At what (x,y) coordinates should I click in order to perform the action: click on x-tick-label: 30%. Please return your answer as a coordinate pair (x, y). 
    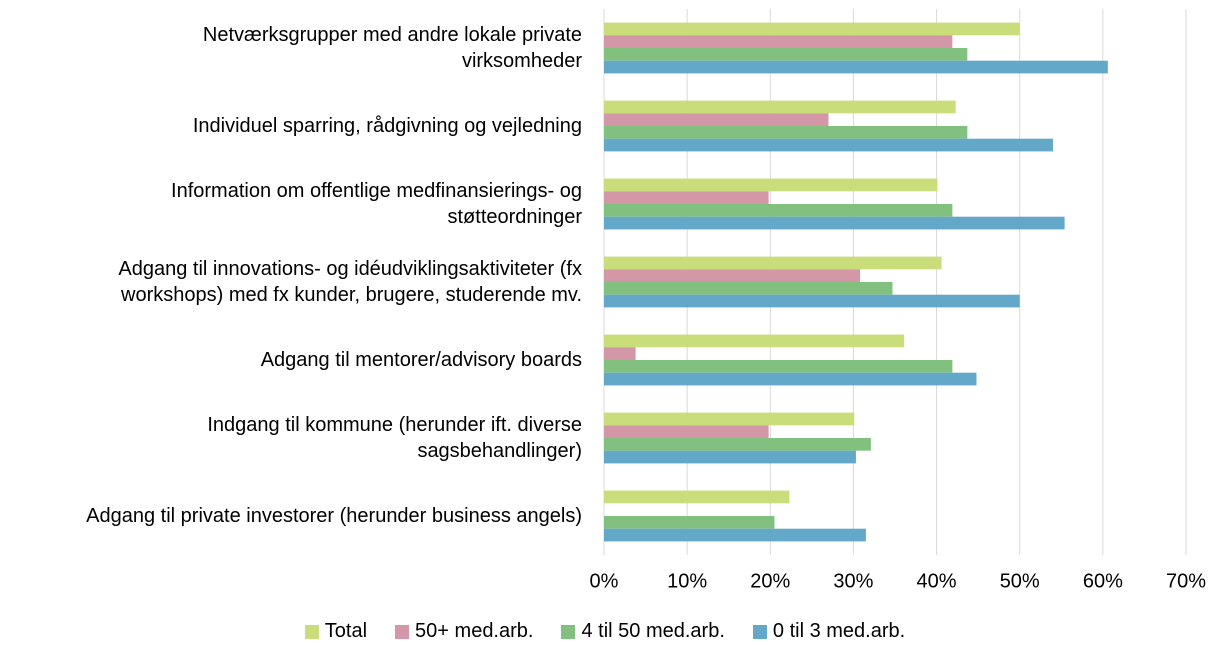
    Looking at the image, I should click on (853, 581).